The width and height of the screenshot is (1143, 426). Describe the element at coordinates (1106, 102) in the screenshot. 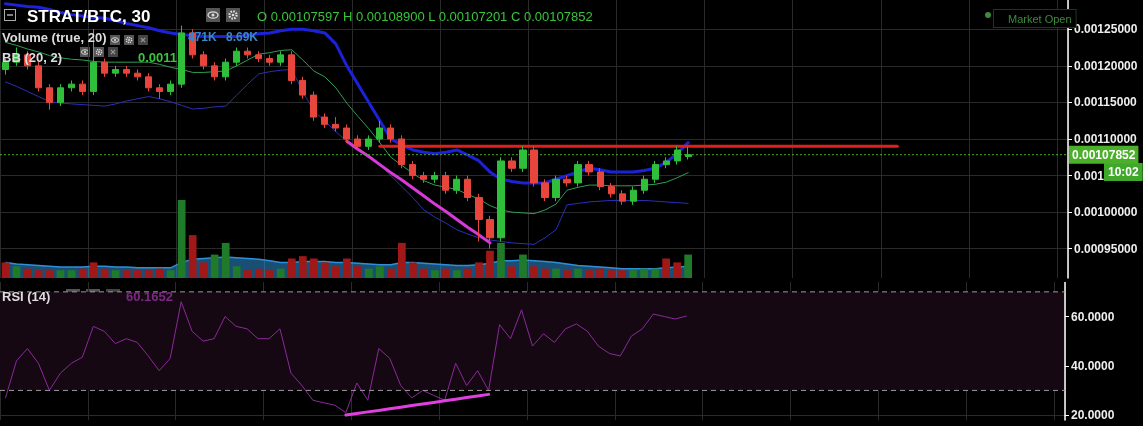

I see `y-tick-label: 0.00115000` at that location.